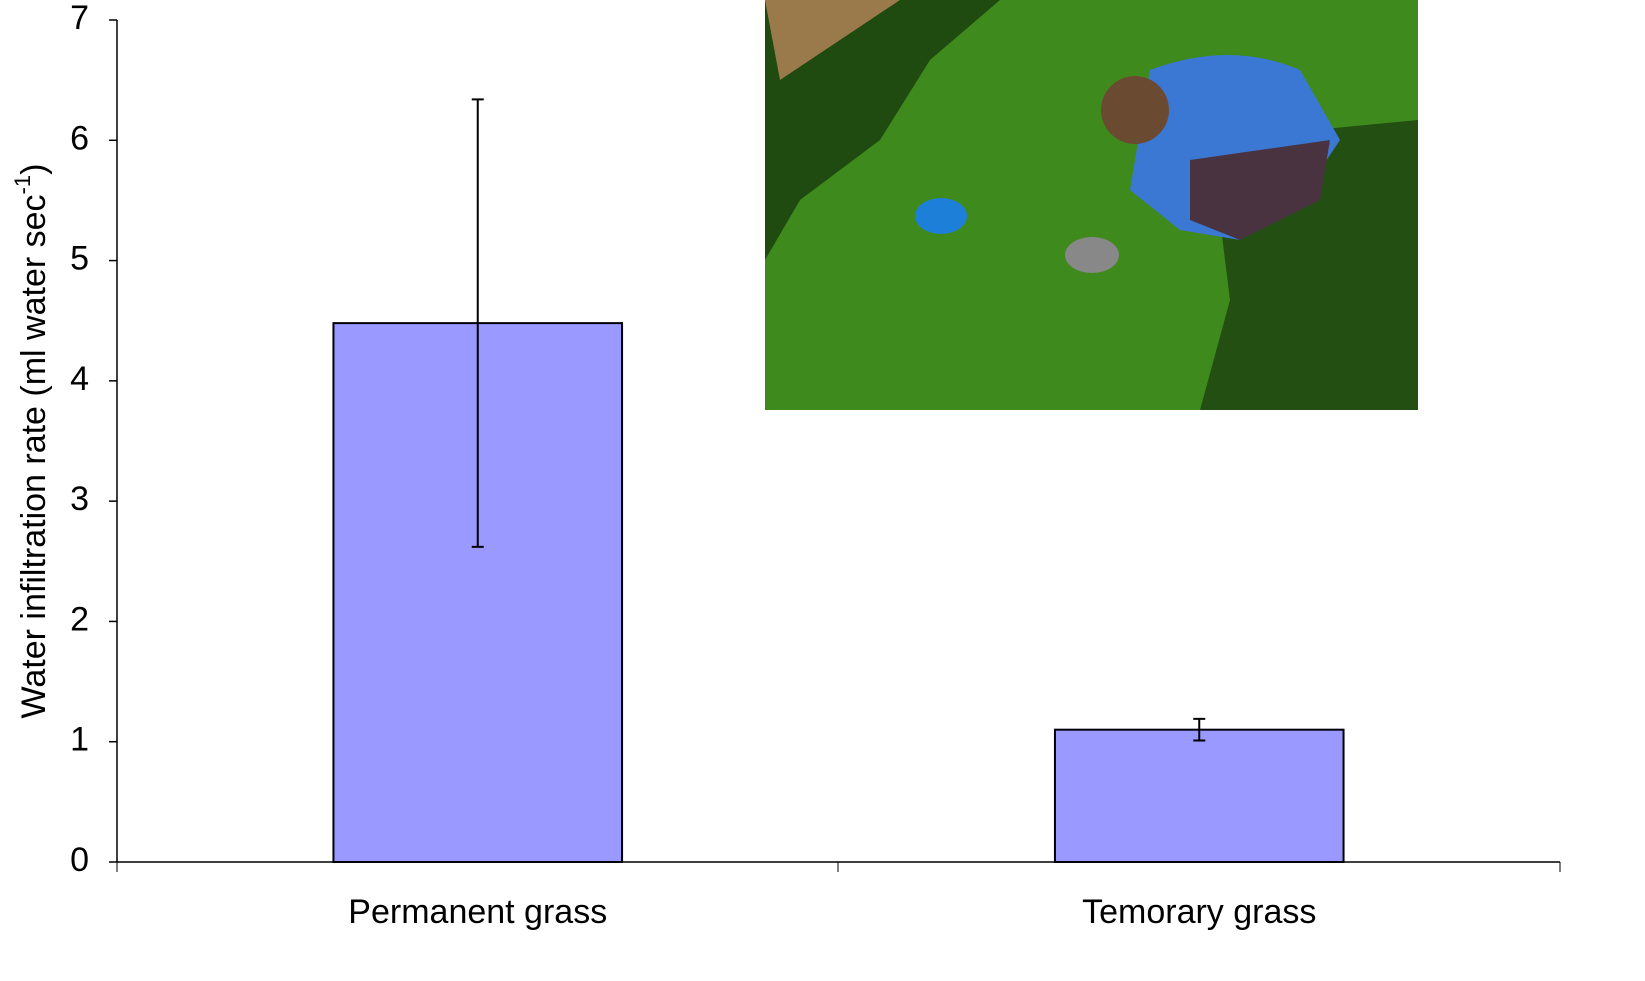  Describe the element at coordinates (31, 441) in the screenshot. I see `y-axis-title: Water infiltration rate (ml water sec-1)` at that location.